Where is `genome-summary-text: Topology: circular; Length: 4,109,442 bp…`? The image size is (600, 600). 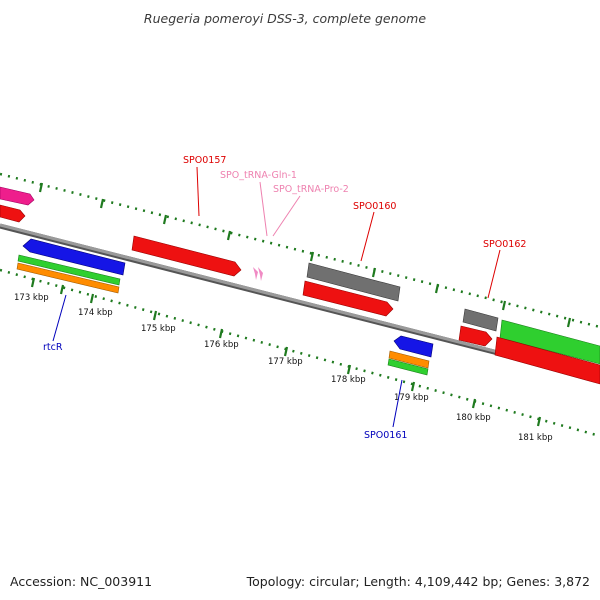
genome-summary-text: Topology: circular; Length: 4,109,442 bp… is located at coordinates (418, 581).